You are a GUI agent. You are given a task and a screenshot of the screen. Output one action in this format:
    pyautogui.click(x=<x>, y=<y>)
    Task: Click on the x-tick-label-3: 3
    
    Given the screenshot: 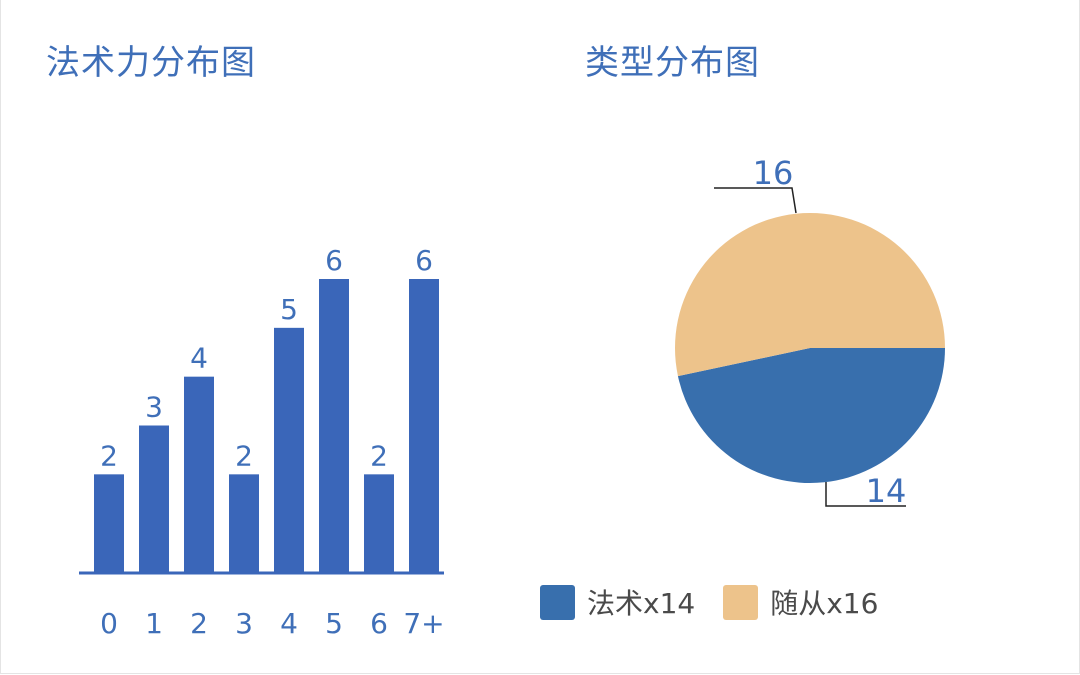 What is the action you would take?
    pyautogui.click(x=244, y=623)
    